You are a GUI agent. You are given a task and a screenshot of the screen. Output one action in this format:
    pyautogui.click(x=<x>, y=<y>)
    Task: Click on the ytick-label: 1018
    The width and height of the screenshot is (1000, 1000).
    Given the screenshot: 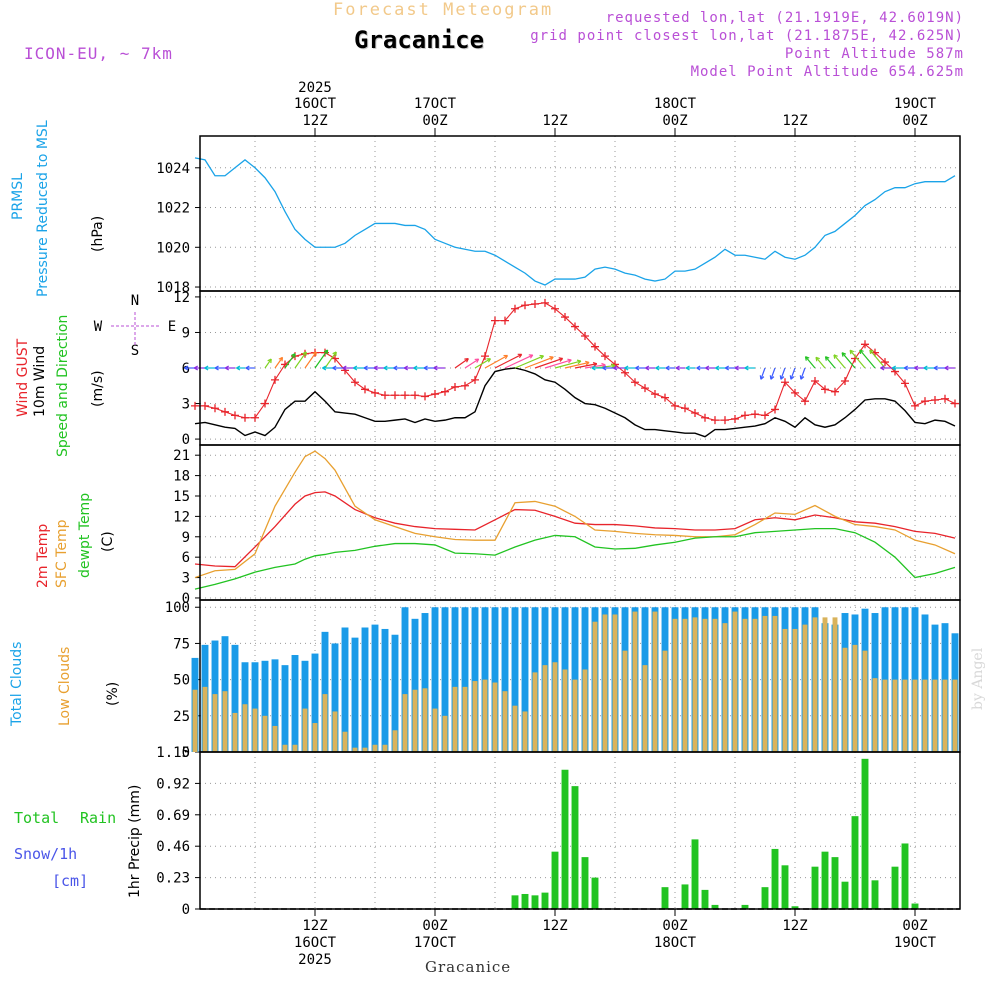 What is the action you would take?
    pyautogui.click(x=173, y=288)
    